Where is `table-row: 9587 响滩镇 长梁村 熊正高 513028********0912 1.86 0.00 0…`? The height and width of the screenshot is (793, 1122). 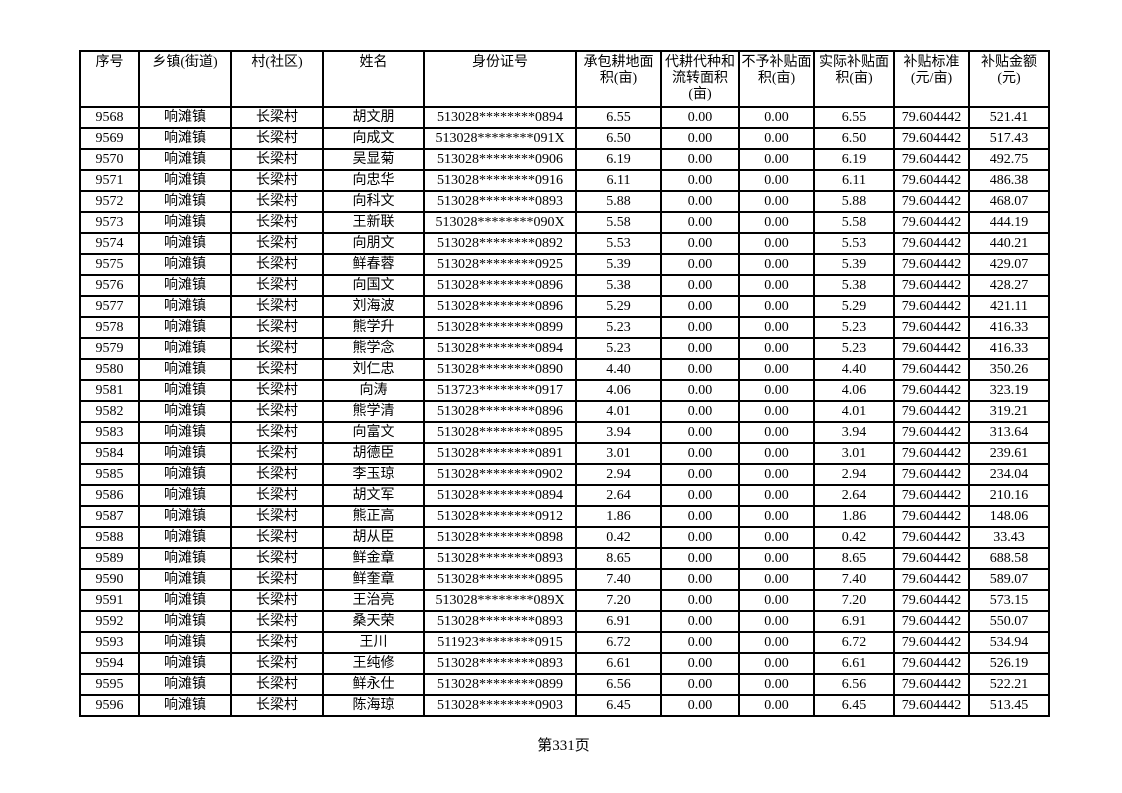 table-row: 9587 响滩镇 长梁村 熊正高 513028********0912 1.86 0.00 0… is located at coordinates (564, 516).